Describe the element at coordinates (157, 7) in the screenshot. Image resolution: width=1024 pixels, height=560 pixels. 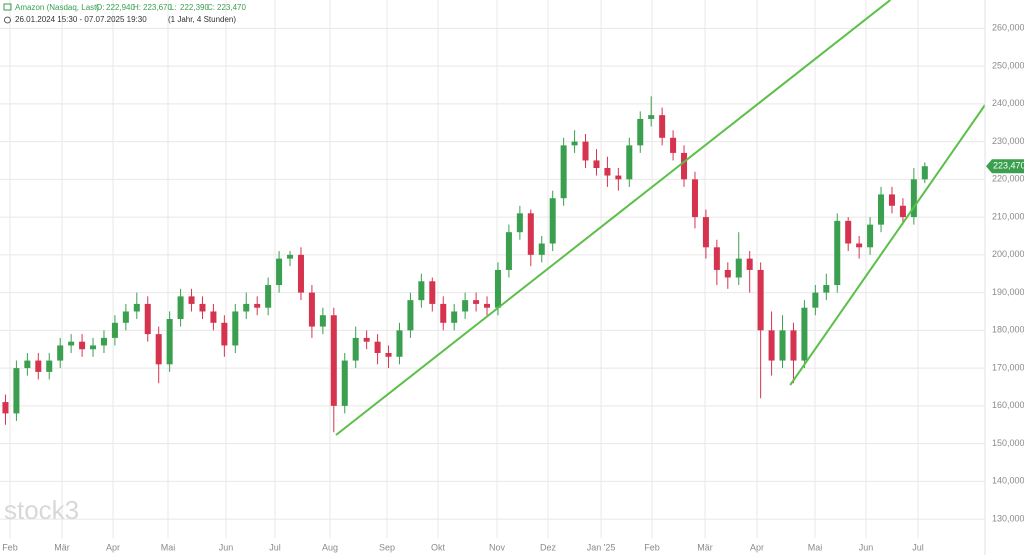
I see `ohlc-value: 223,670` at that location.